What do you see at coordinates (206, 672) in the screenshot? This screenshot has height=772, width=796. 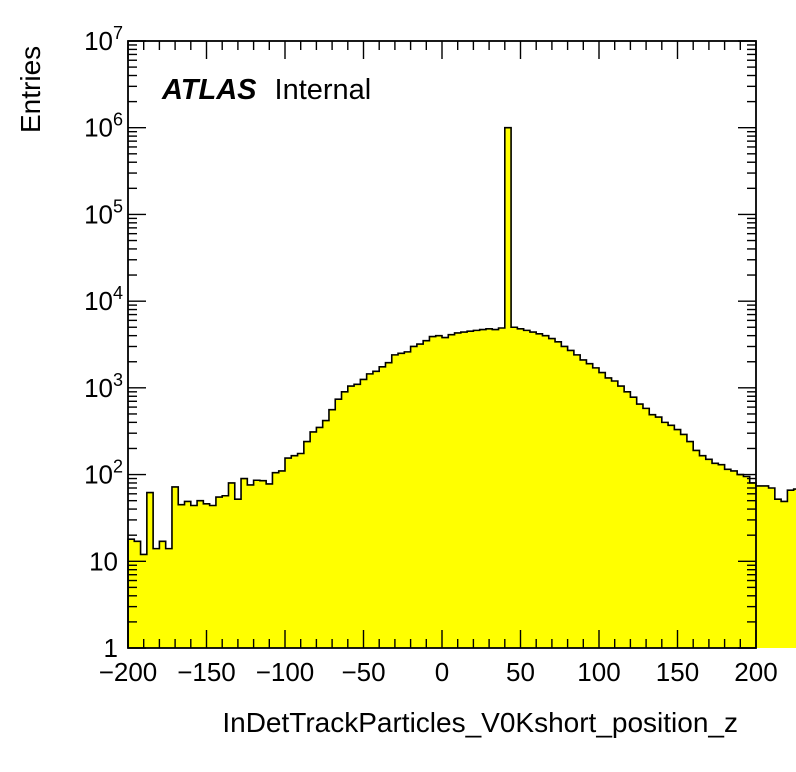 I see `x-tick-label: −150` at bounding box center [206, 672].